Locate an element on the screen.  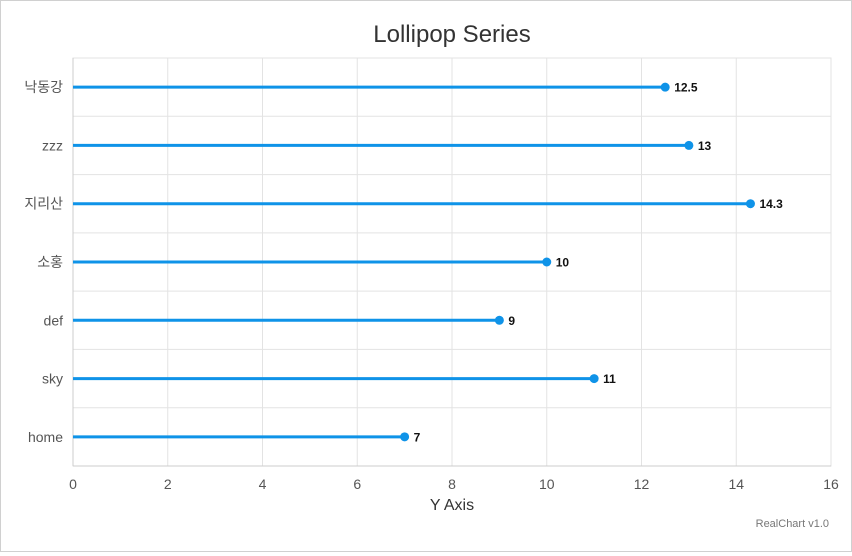
credit-text: RealChart v1.0 is located at coordinates (792, 524).